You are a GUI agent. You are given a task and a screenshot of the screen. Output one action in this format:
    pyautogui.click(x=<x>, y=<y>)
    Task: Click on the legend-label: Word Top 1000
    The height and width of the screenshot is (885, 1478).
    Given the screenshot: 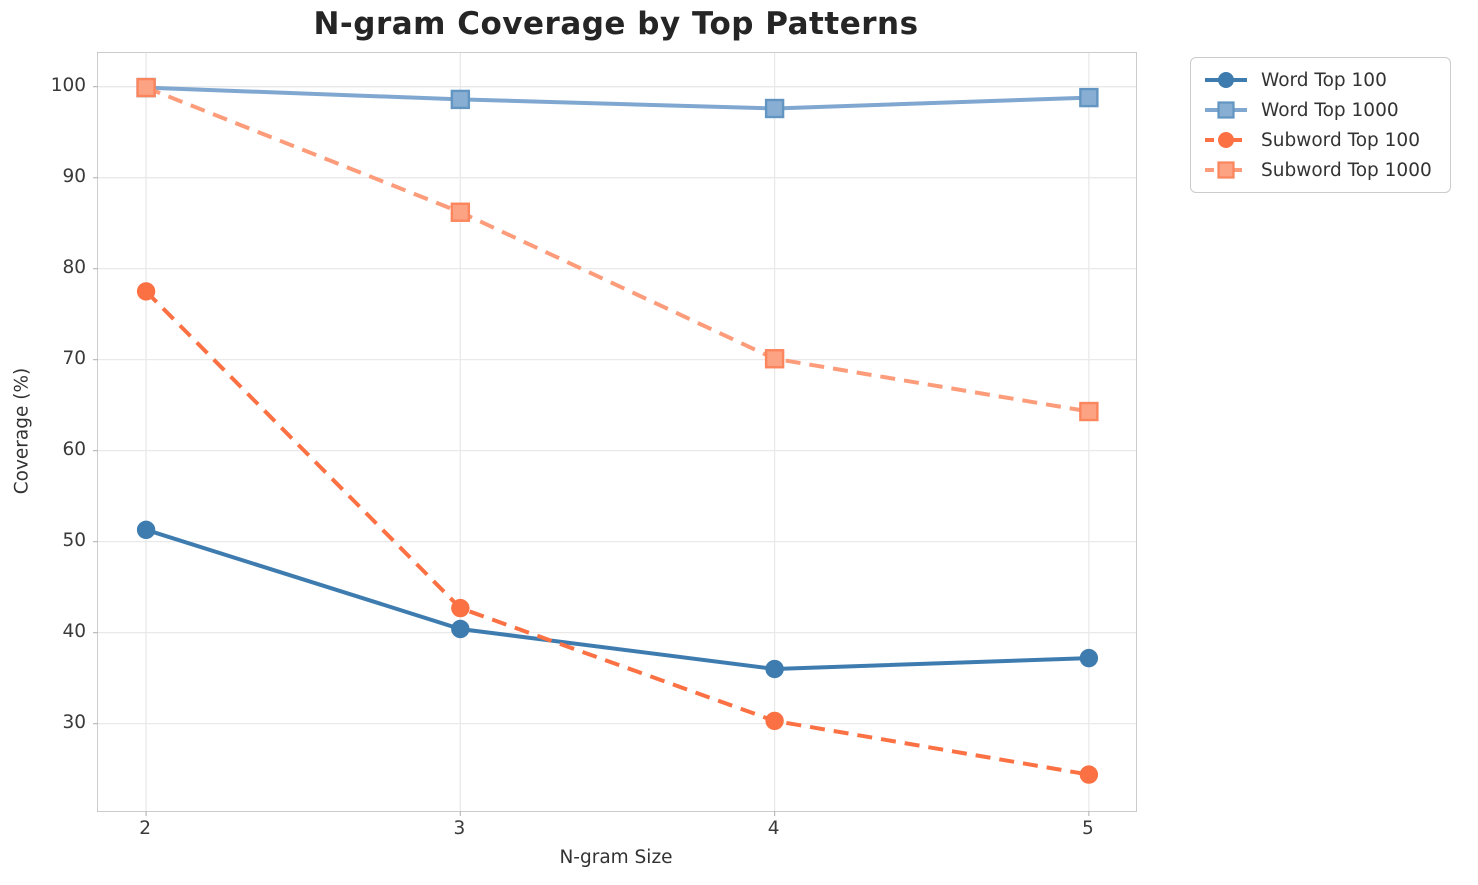 What is the action you would take?
    pyautogui.click(x=1330, y=110)
    